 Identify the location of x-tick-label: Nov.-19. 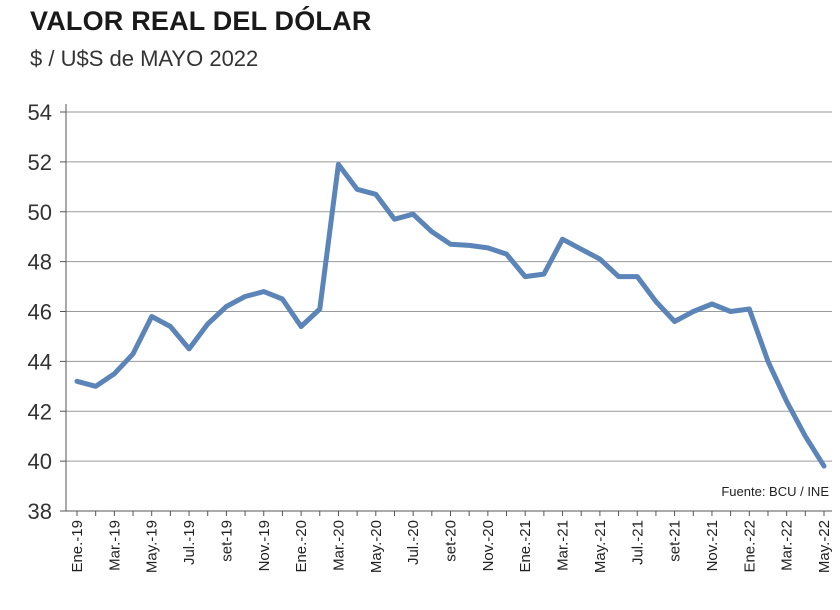
(264, 545).